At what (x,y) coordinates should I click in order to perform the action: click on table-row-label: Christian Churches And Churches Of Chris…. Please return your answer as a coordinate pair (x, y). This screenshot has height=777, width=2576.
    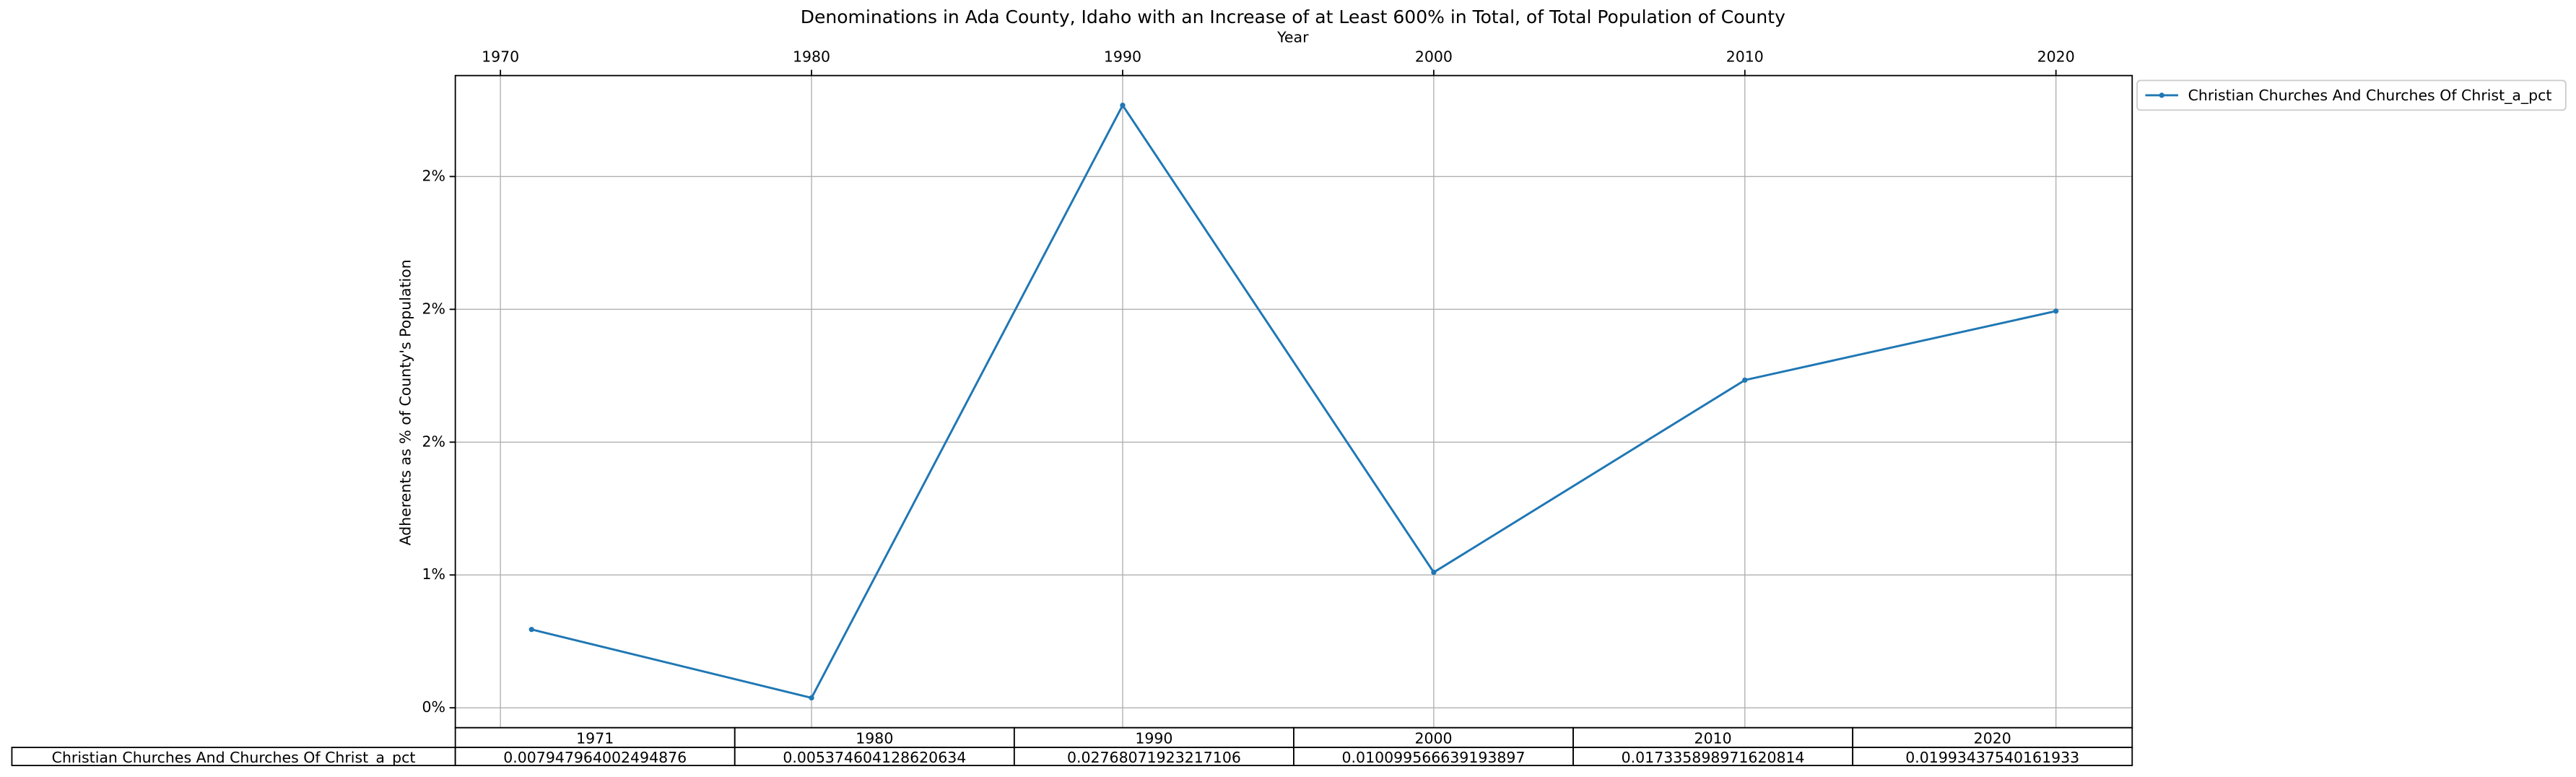
    Looking at the image, I should click on (234, 758).